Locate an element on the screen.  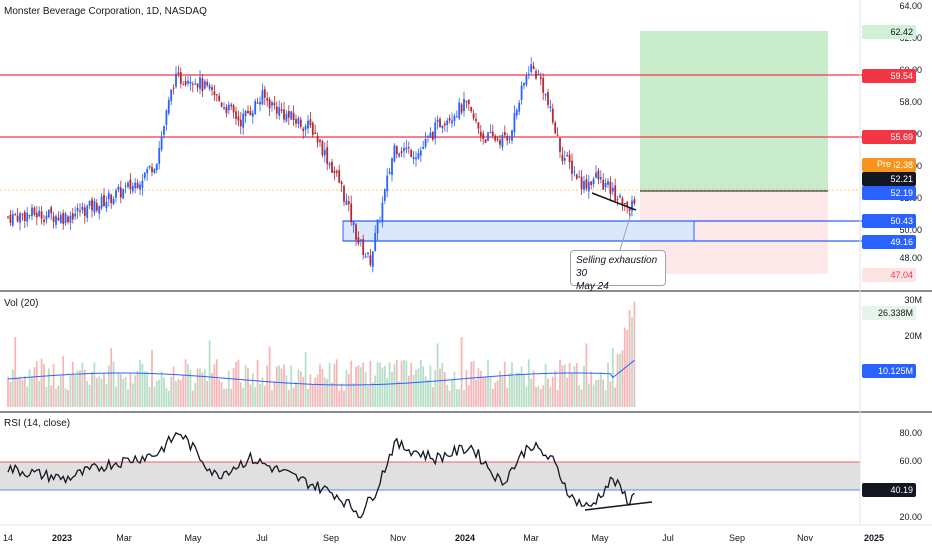
resistance-price-tag: 59.54 is located at coordinates (889, 76).